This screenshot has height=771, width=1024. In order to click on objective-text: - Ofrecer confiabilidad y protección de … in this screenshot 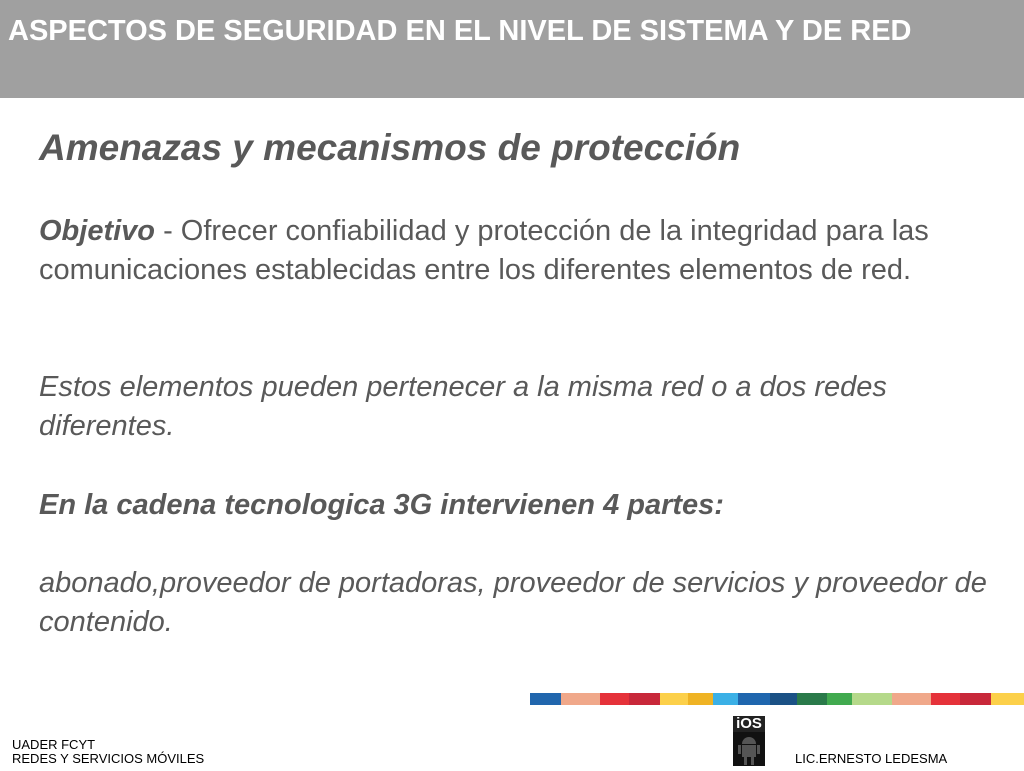, I will do `click(484, 250)`.